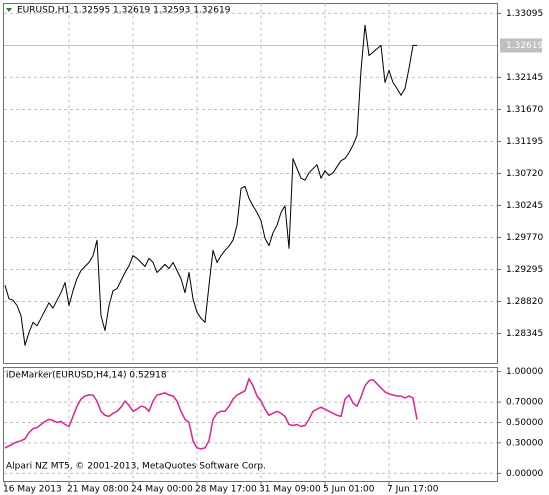 The width and height of the screenshot is (549, 495). I want to click on indicator-title: iDeMarker(EURUSD,H4,14) 0.52918, so click(86, 376).